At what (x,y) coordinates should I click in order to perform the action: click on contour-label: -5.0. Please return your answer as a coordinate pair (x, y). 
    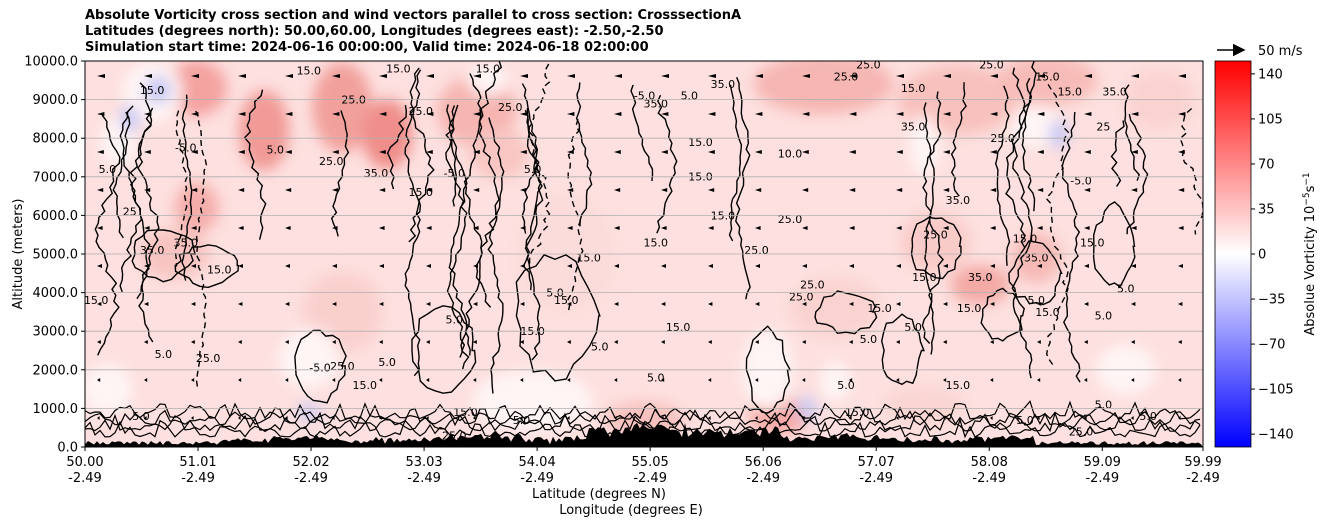
    Looking at the image, I should click on (454, 173).